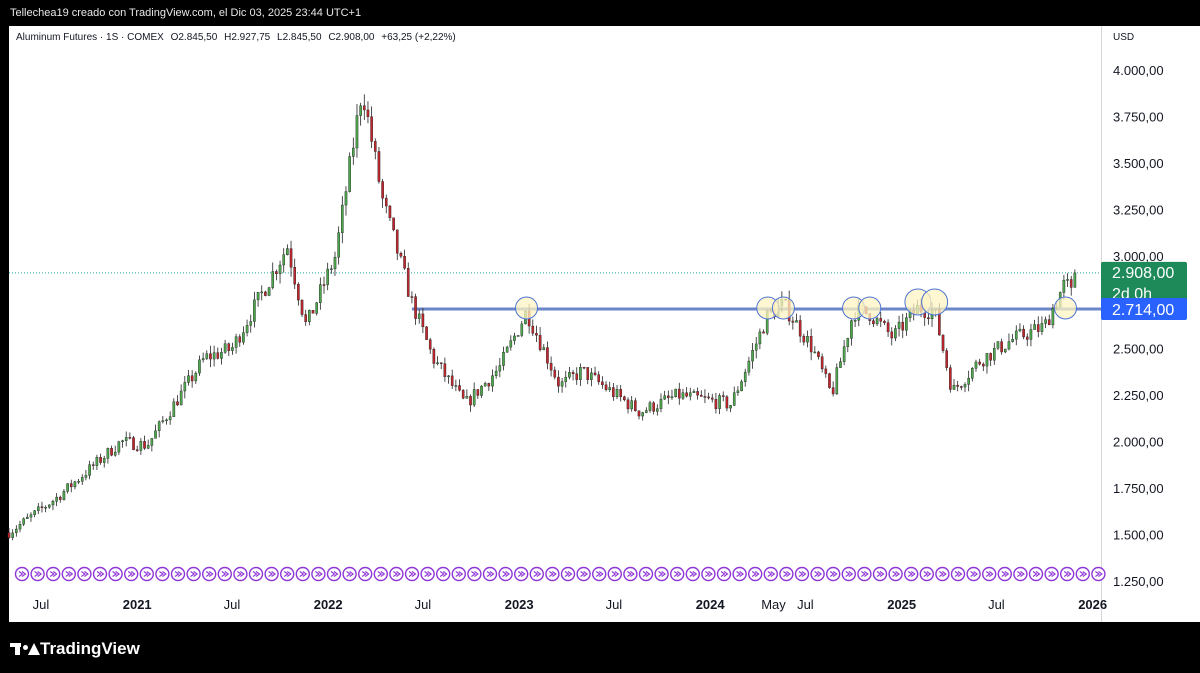 The image size is (1200, 673). What do you see at coordinates (796, 304) in the screenshot?
I see `high-markers` at bounding box center [796, 304].